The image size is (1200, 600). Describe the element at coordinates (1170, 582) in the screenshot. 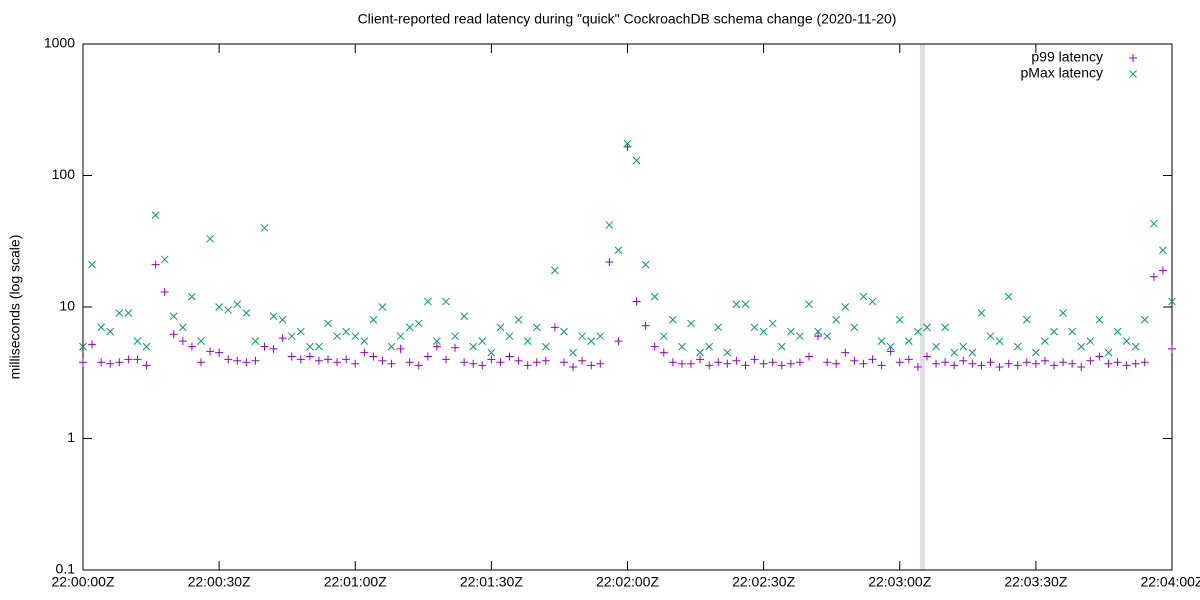

I see `x-tick-label: 22:04:00Z` at that location.